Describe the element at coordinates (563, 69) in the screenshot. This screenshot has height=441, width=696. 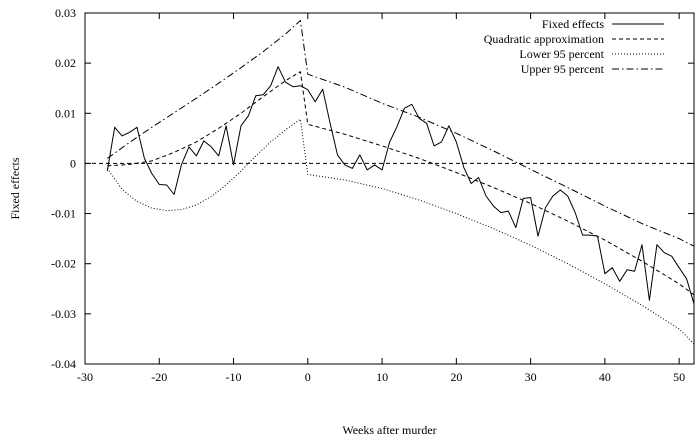
I see `legend-label: Upper 95 percent` at that location.